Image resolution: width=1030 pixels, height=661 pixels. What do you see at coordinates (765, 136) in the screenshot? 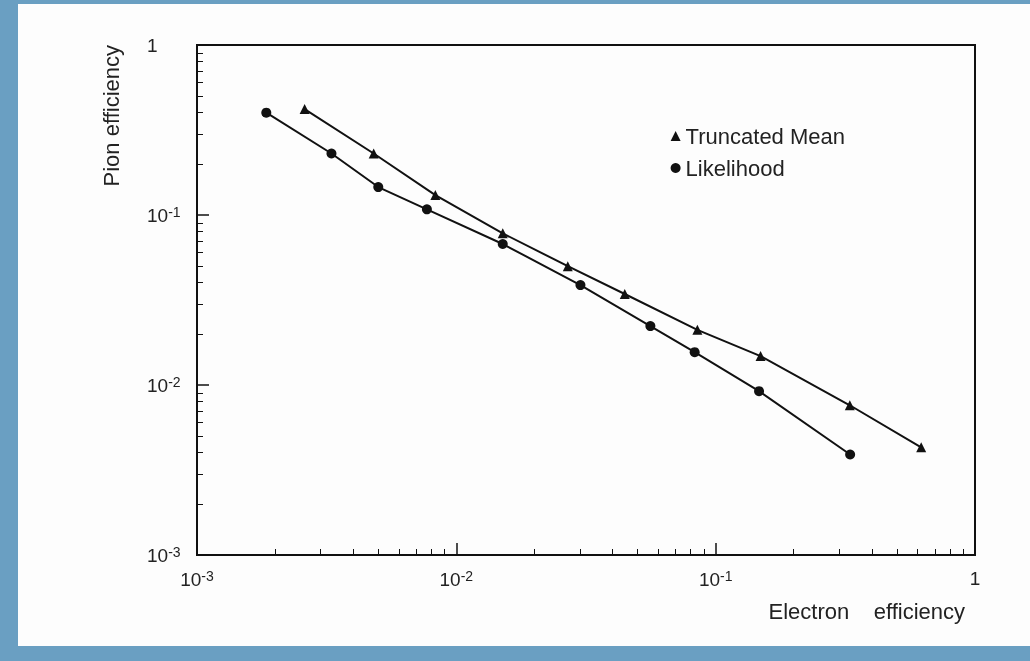
I see `legend-label: Truncated Mean` at bounding box center [765, 136].